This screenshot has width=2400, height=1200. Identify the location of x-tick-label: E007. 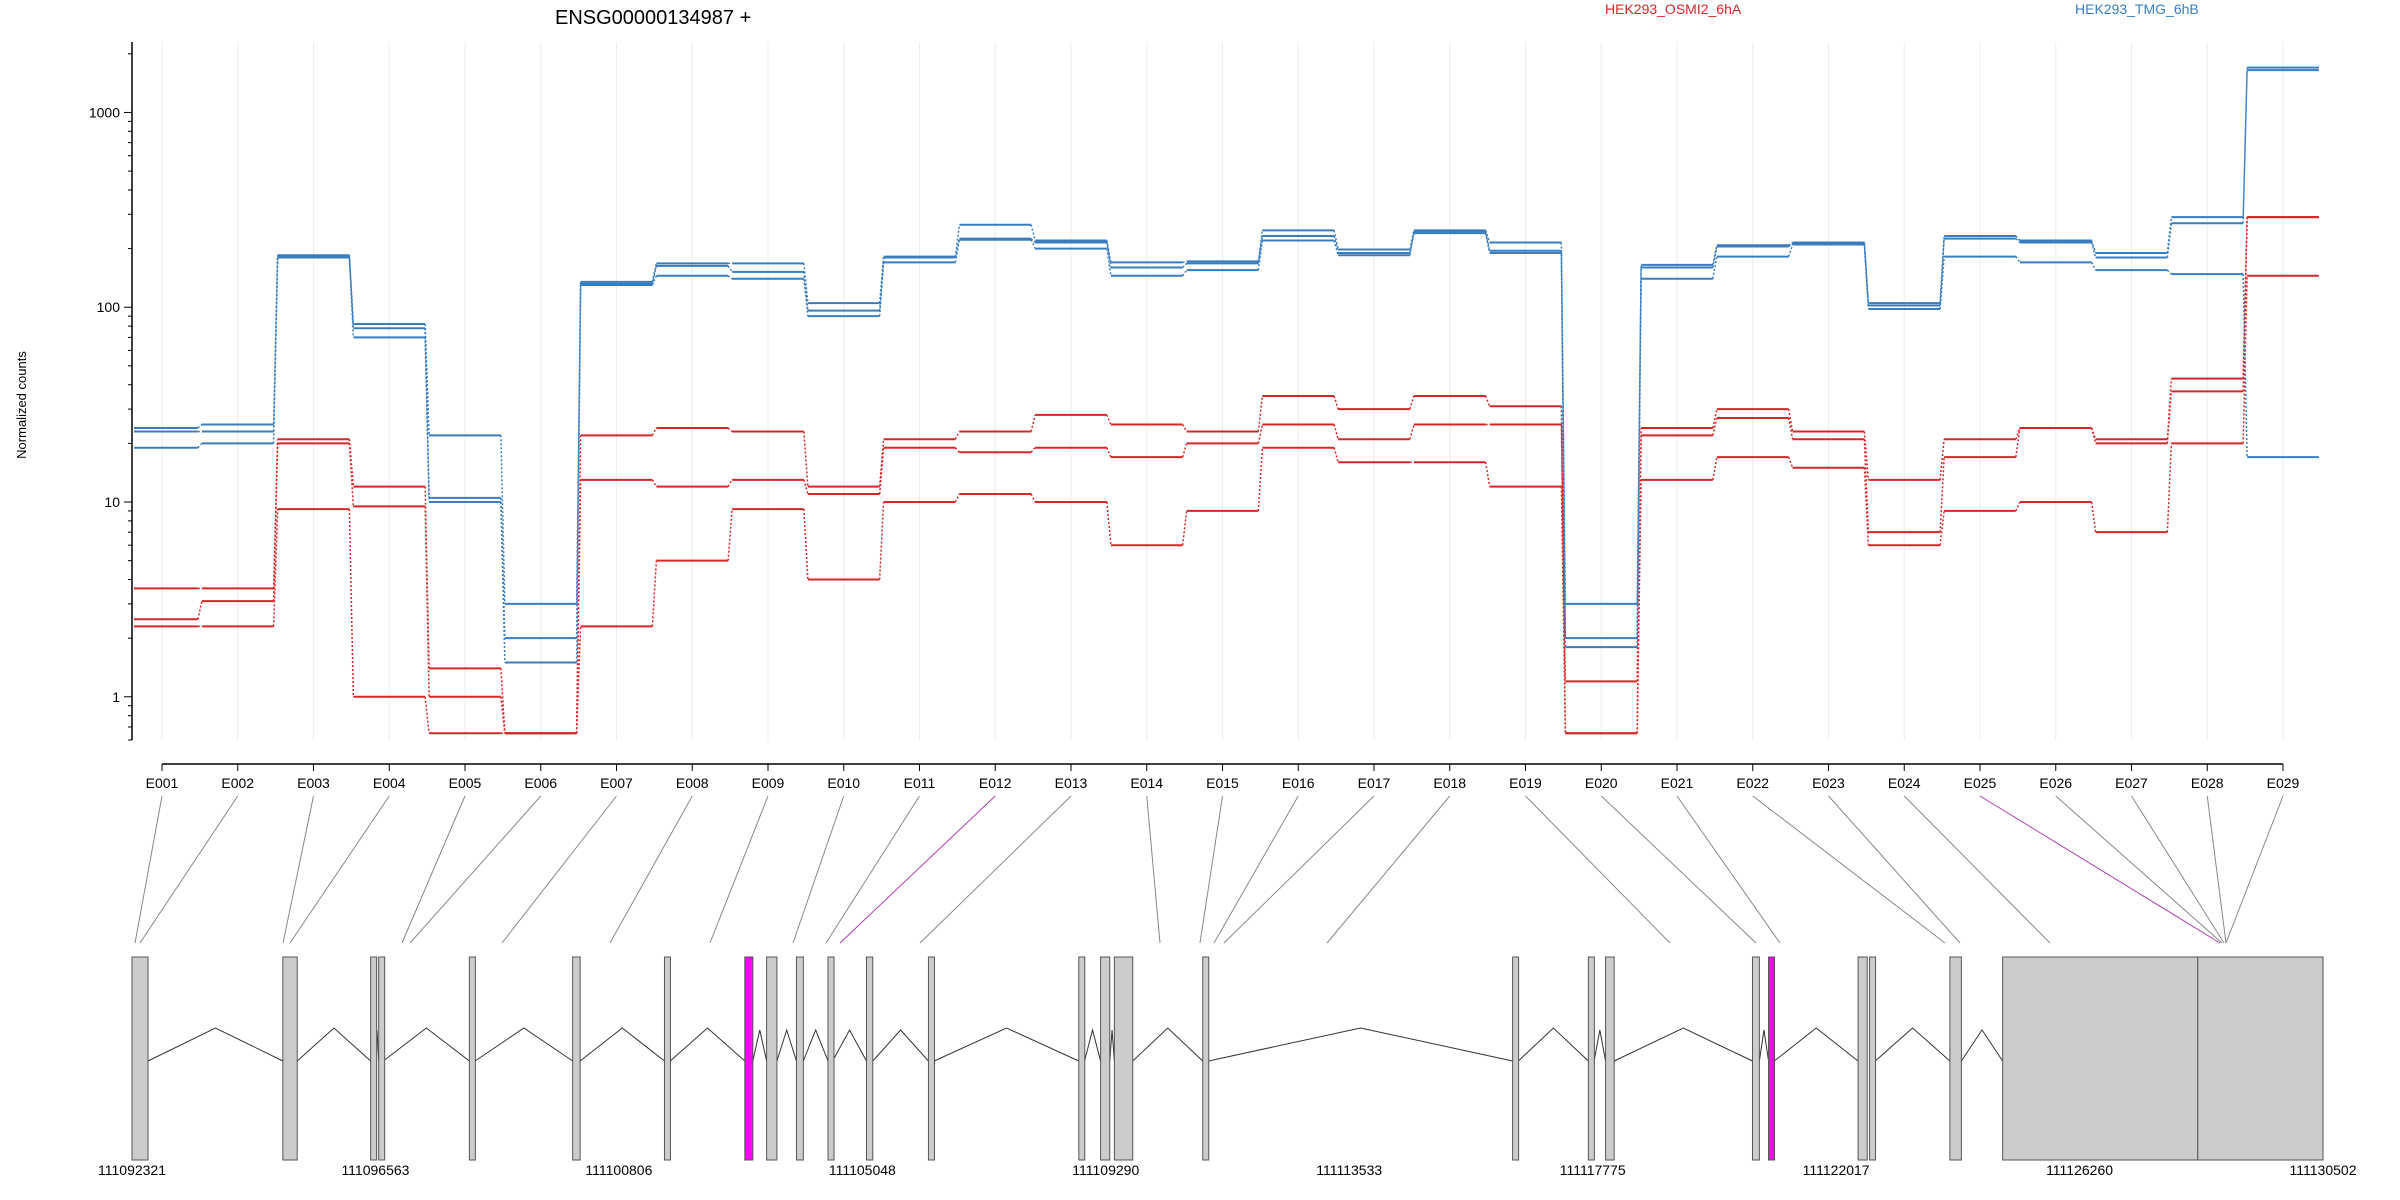
(616, 783).